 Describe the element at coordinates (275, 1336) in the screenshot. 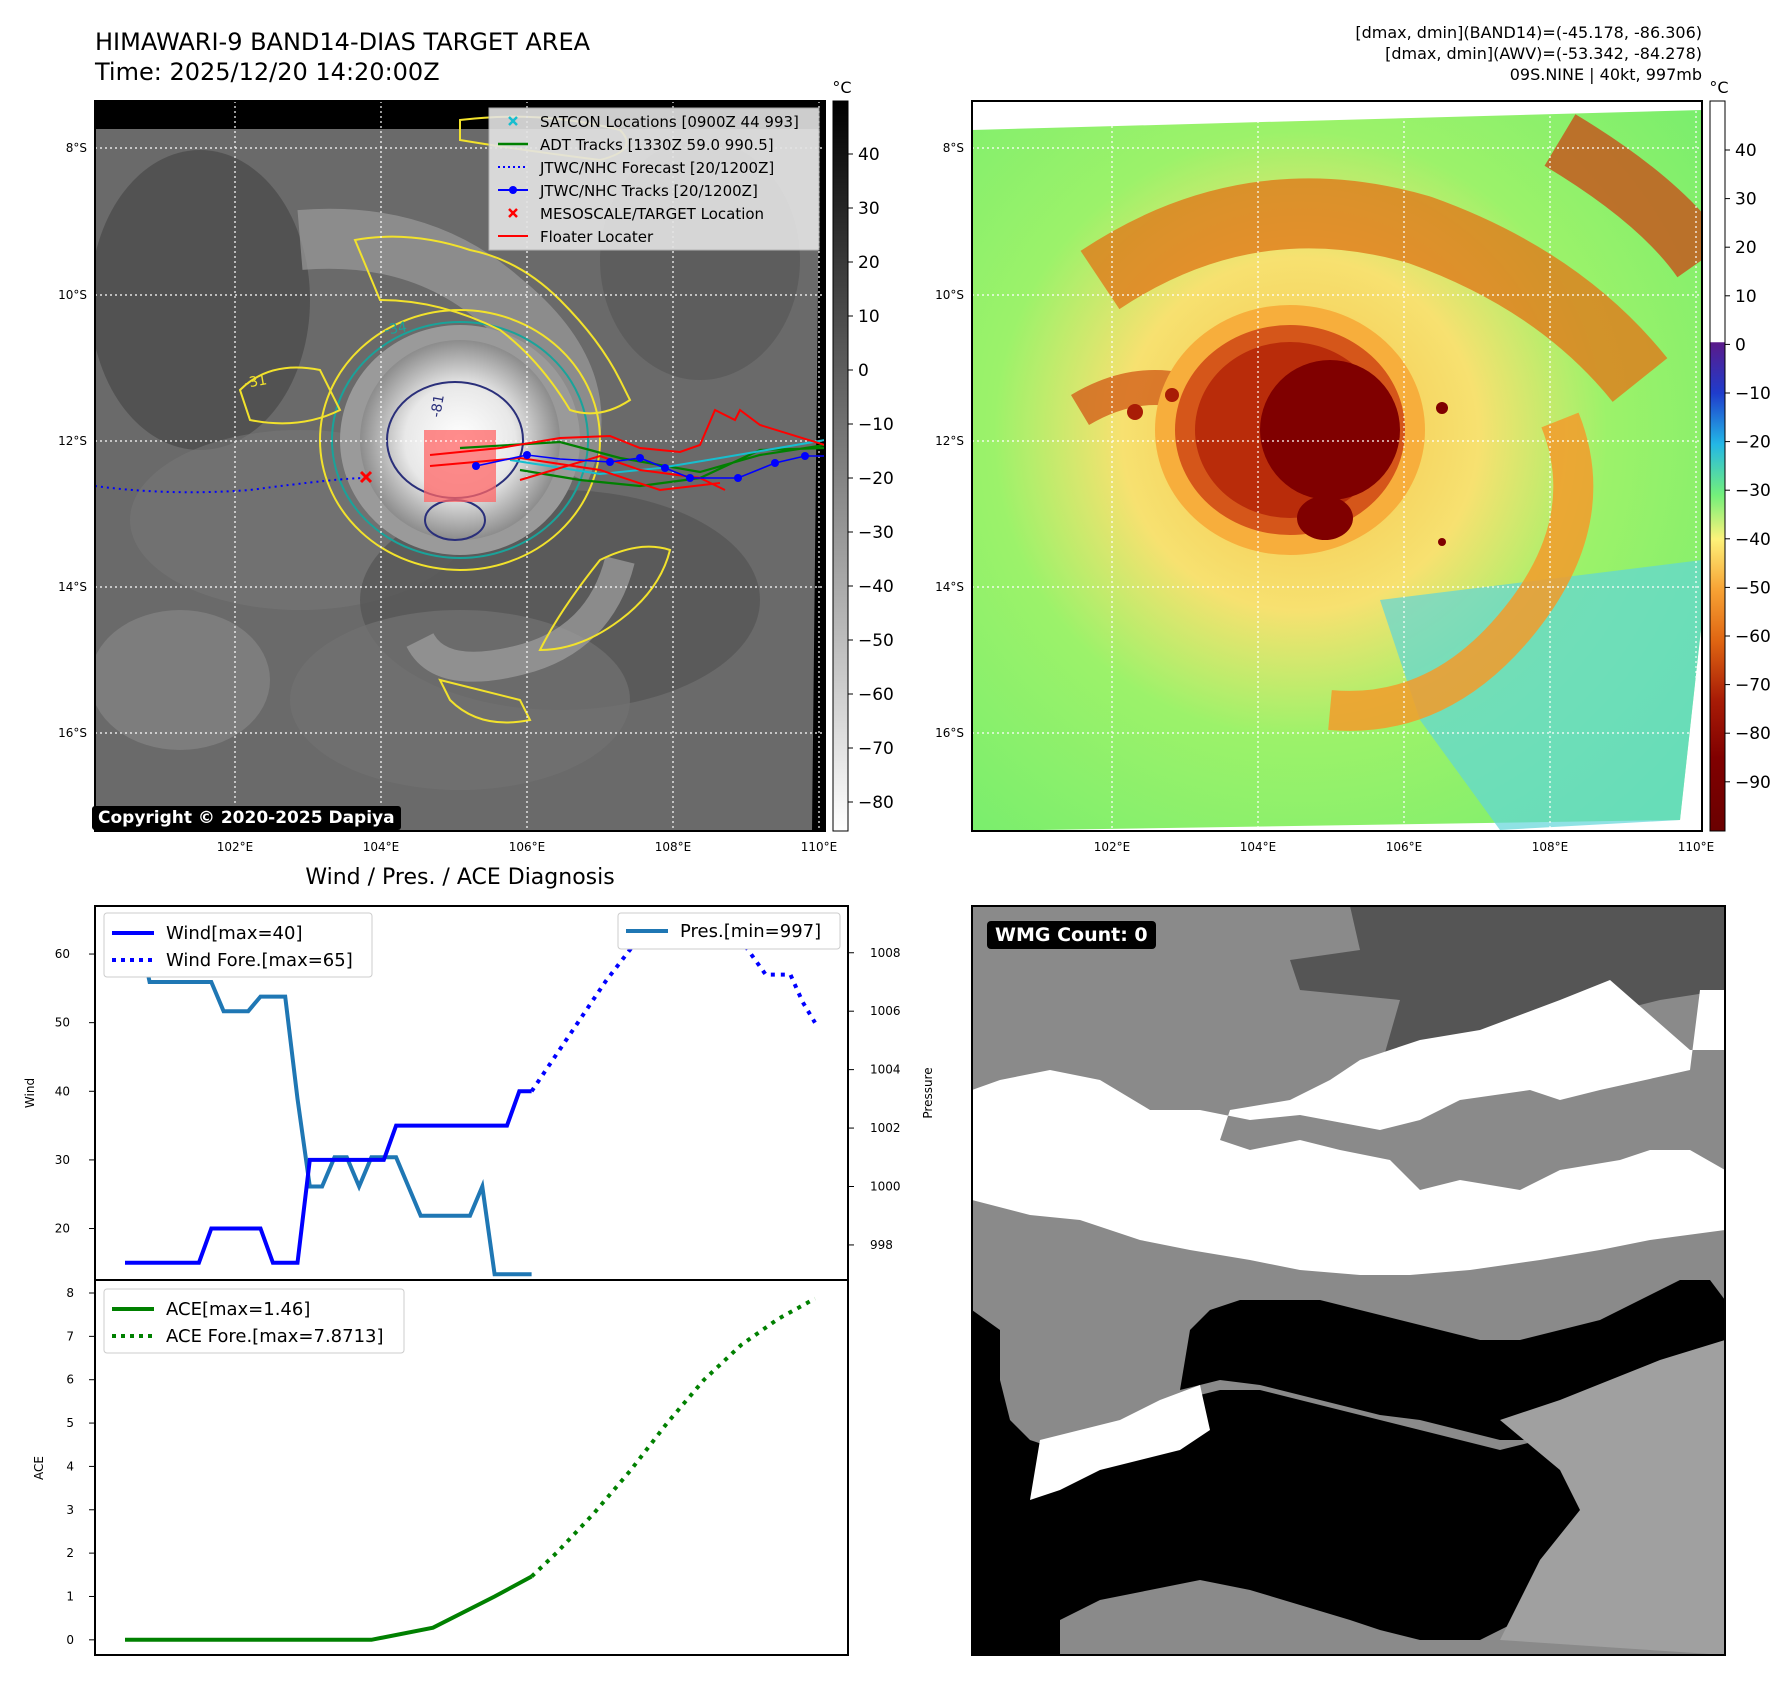

I see `legend-ace-forecast: ACE Fore.[max=7.8713]` at that location.